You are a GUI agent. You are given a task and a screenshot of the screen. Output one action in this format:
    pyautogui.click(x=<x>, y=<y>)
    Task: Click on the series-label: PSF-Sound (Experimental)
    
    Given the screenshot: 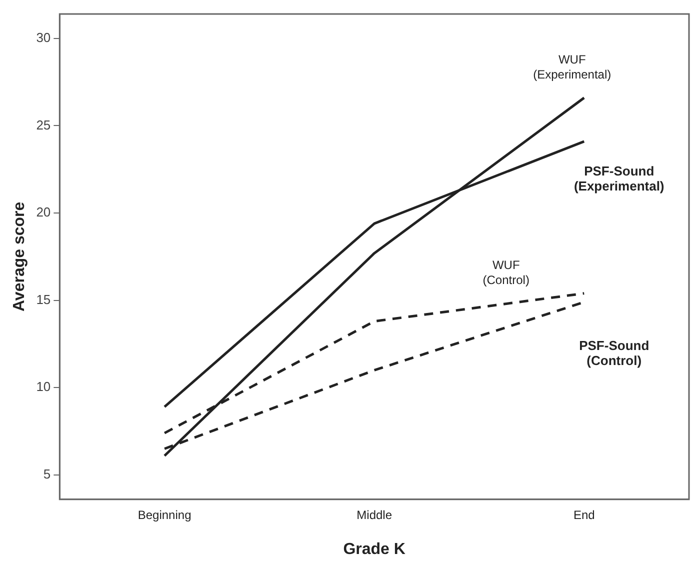 What is the action you would take?
    pyautogui.click(x=619, y=179)
    